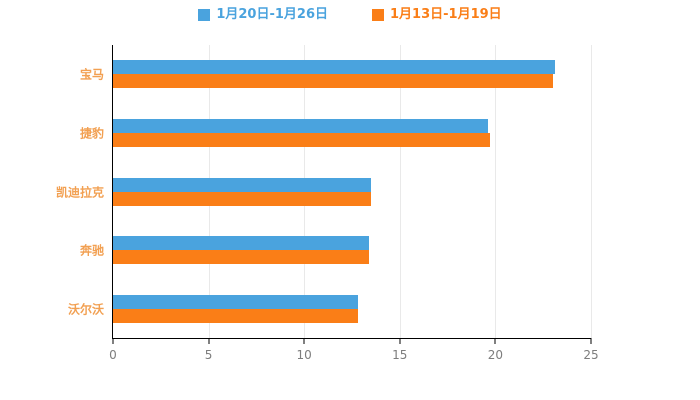  What do you see at coordinates (79, 192) in the screenshot?
I see `y-category-label: 凯迪拉克` at bounding box center [79, 192].